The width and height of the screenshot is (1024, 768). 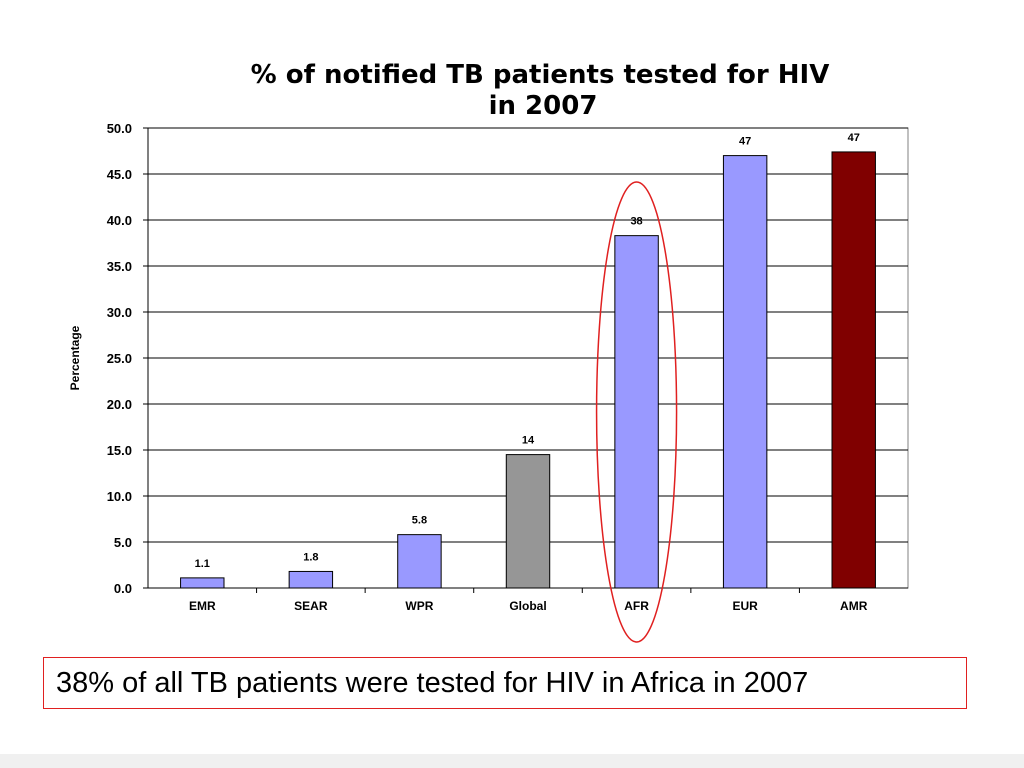 I want to click on chart-title-line1: % of notified TB patients tested for HIV, so click(x=540, y=75).